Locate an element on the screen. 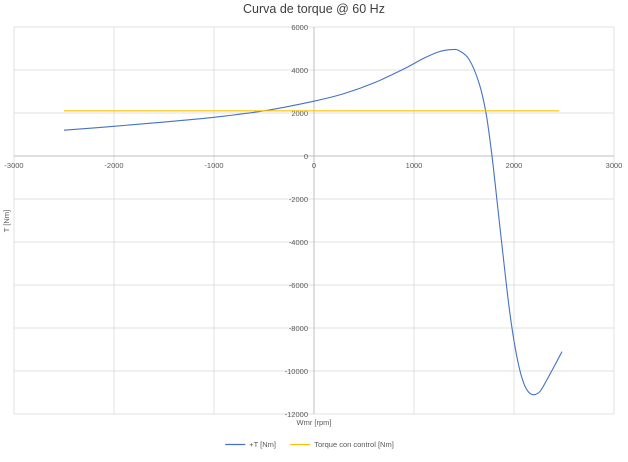 This screenshot has width=628, height=462. x-tick-label: 1000 is located at coordinates (414, 165).